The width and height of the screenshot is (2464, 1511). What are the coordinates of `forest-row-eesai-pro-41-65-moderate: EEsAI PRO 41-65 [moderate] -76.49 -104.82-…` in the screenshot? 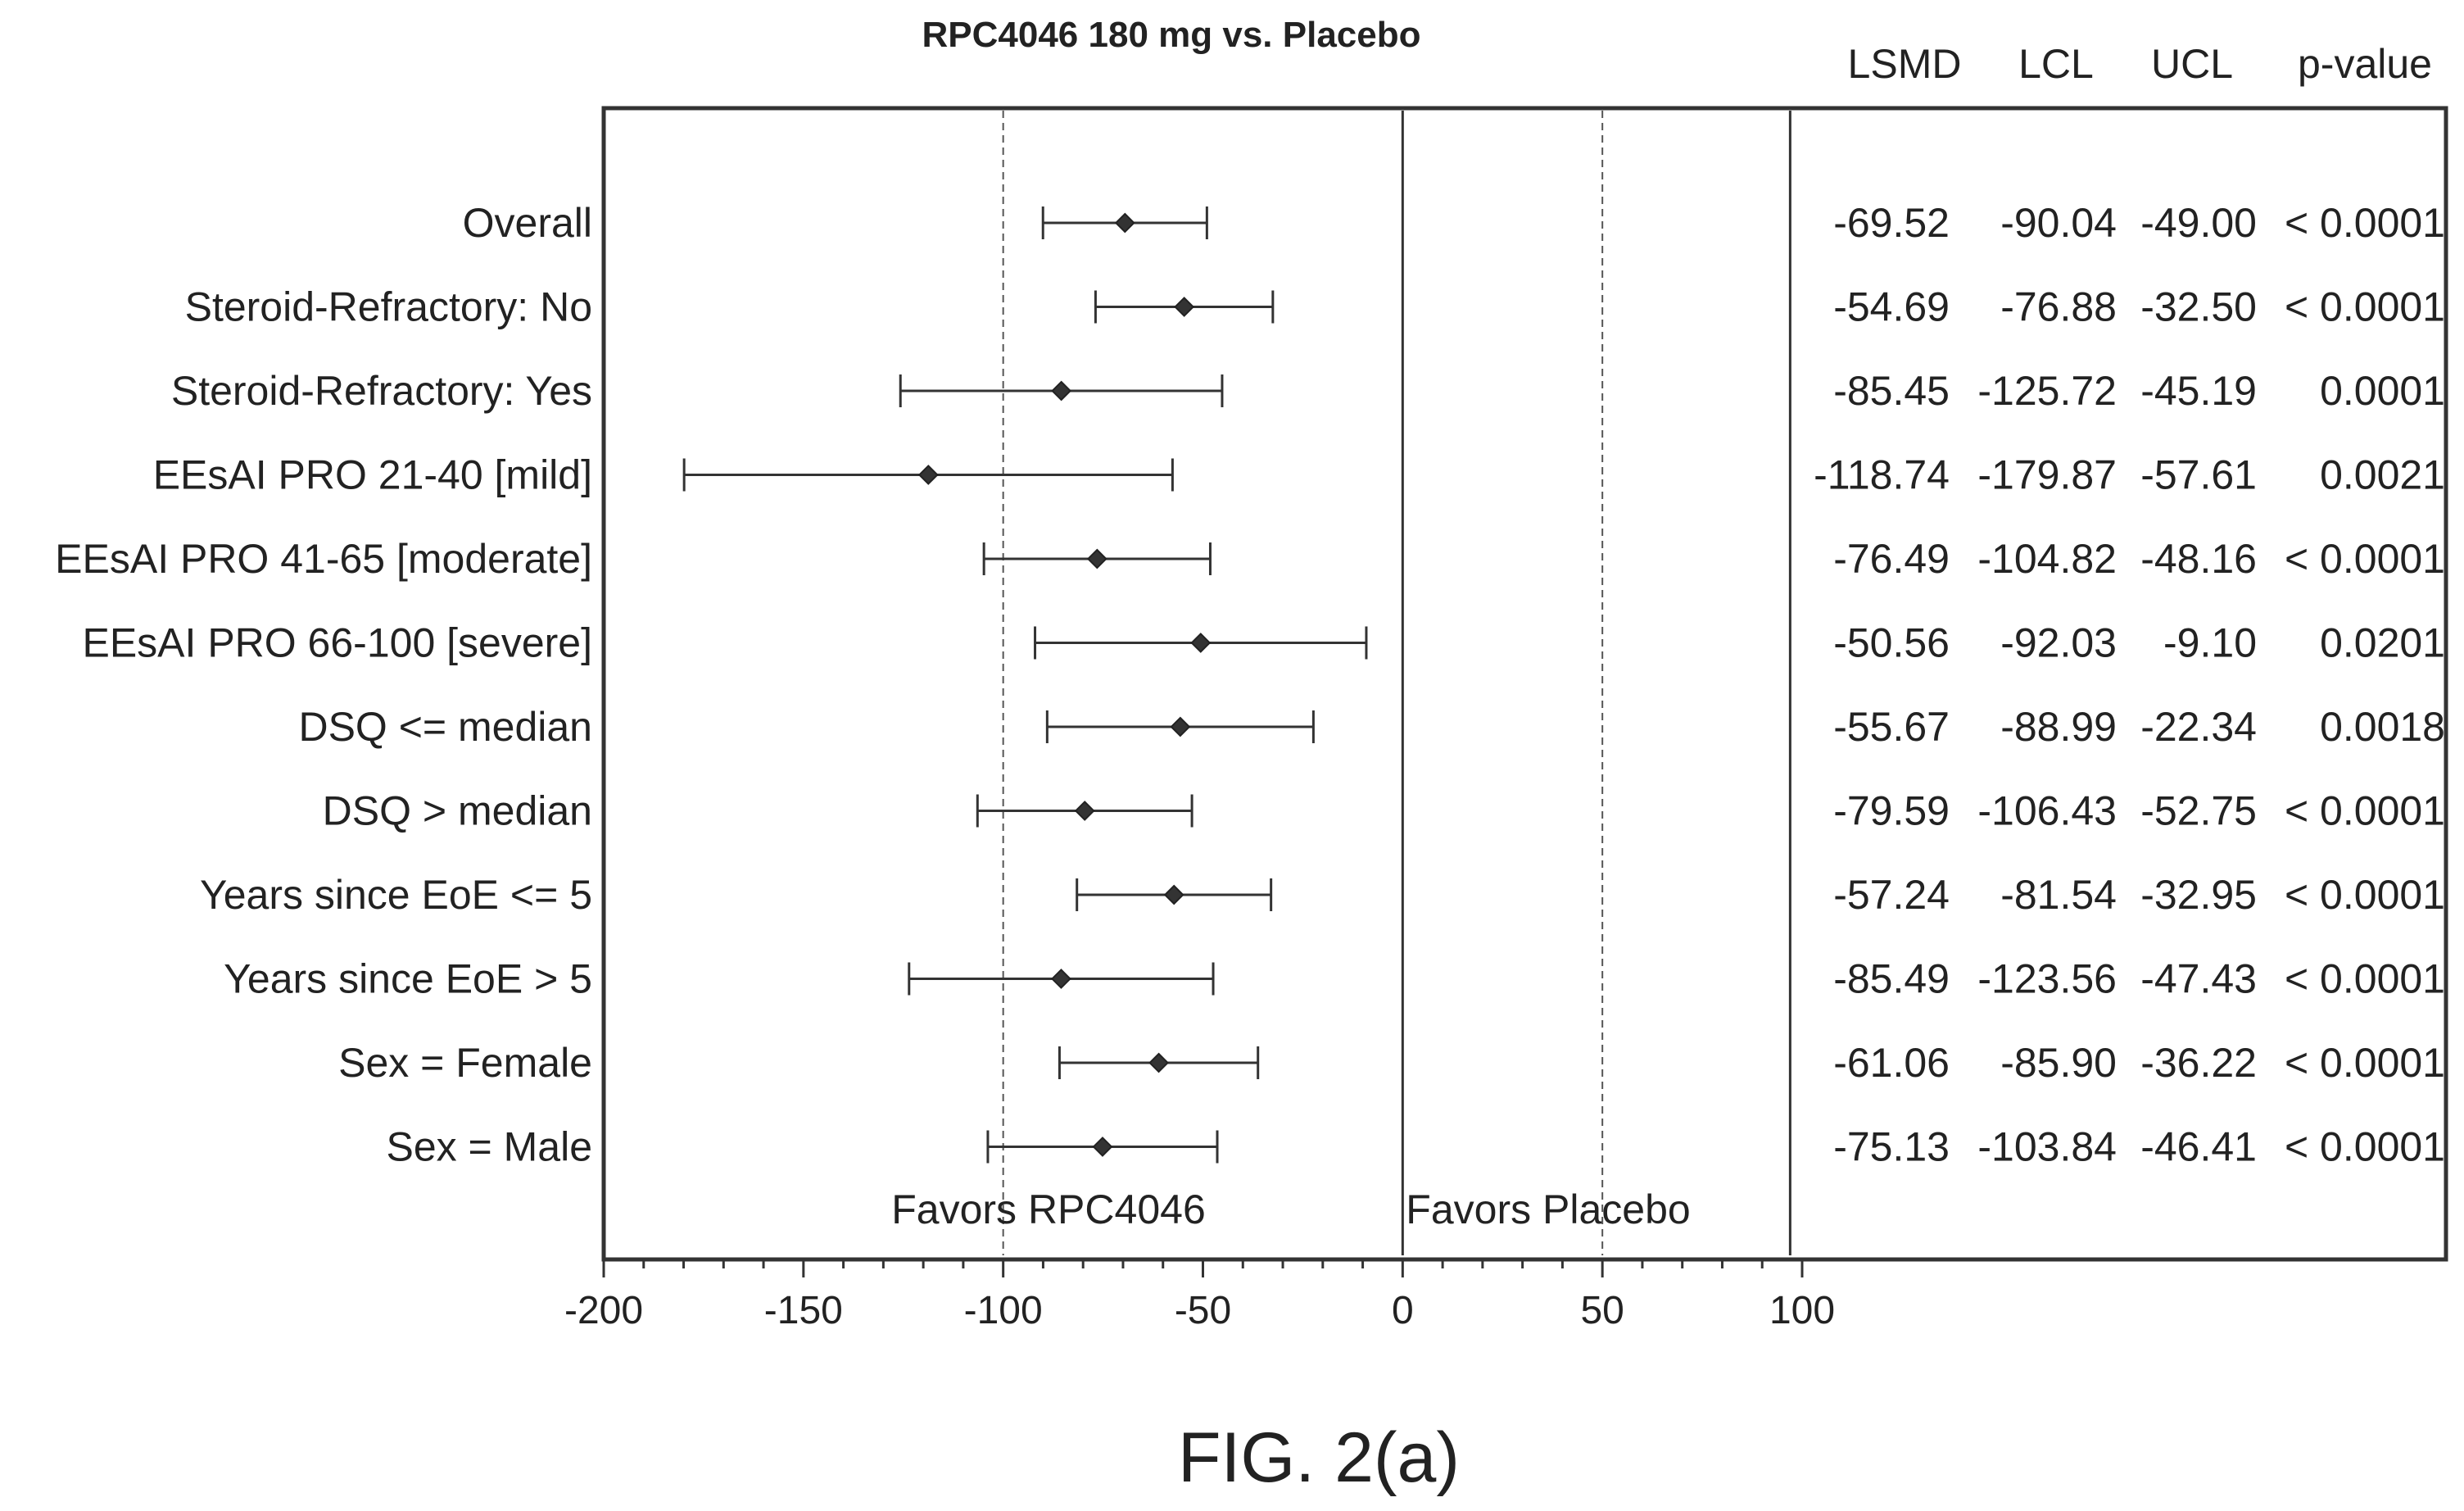 It's located at (1250, 559).